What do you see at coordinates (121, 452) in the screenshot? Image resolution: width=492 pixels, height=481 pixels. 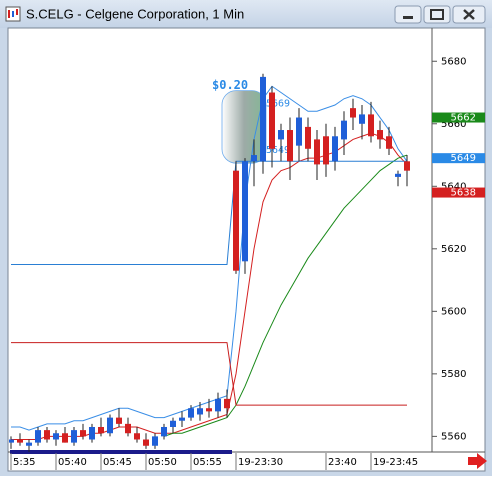 I see `scroll-indicator` at bounding box center [121, 452].